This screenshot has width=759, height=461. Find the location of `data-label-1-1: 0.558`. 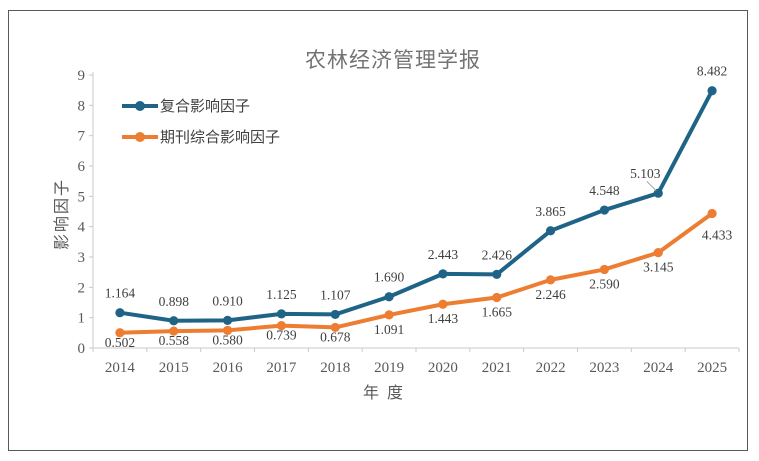

data-label-1-1: 0.558 is located at coordinates (174, 340).